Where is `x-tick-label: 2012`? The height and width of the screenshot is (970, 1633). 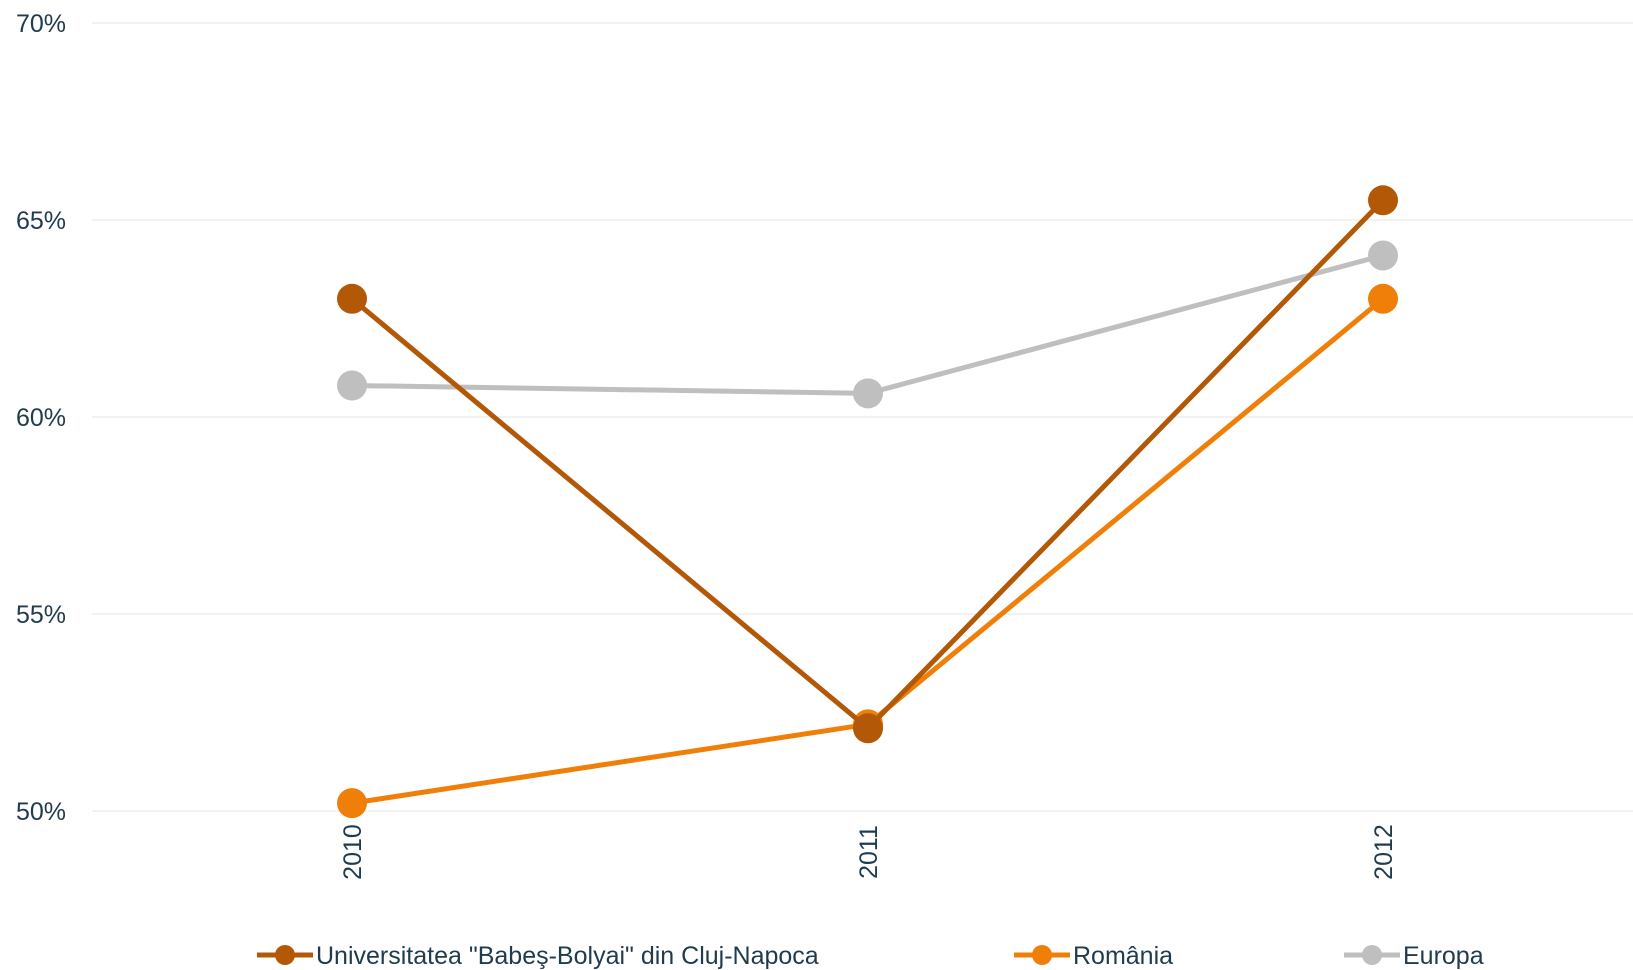 x-tick-label: 2012 is located at coordinates (1384, 852).